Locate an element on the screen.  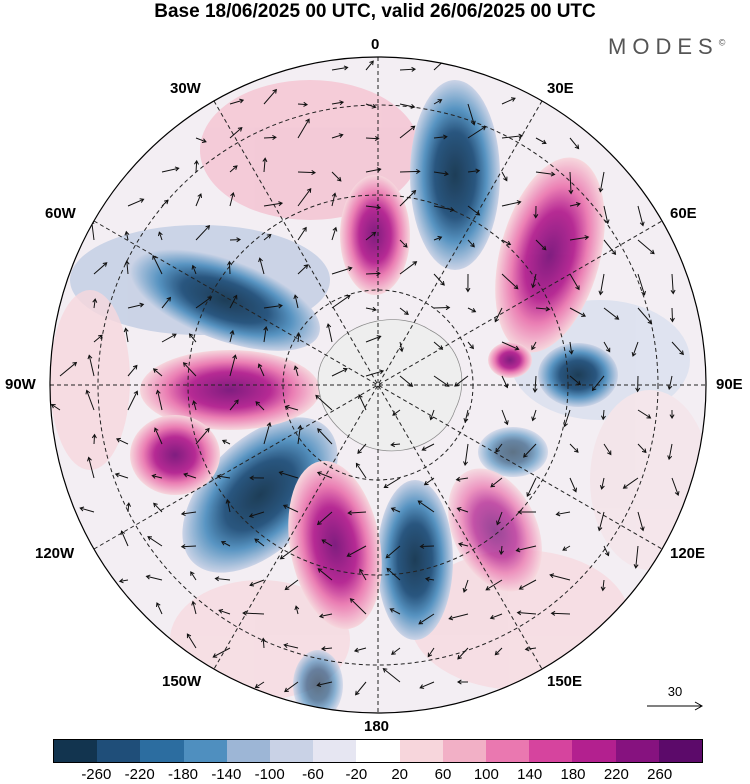
lon-label-90e: 90E is located at coordinates (729, 384).